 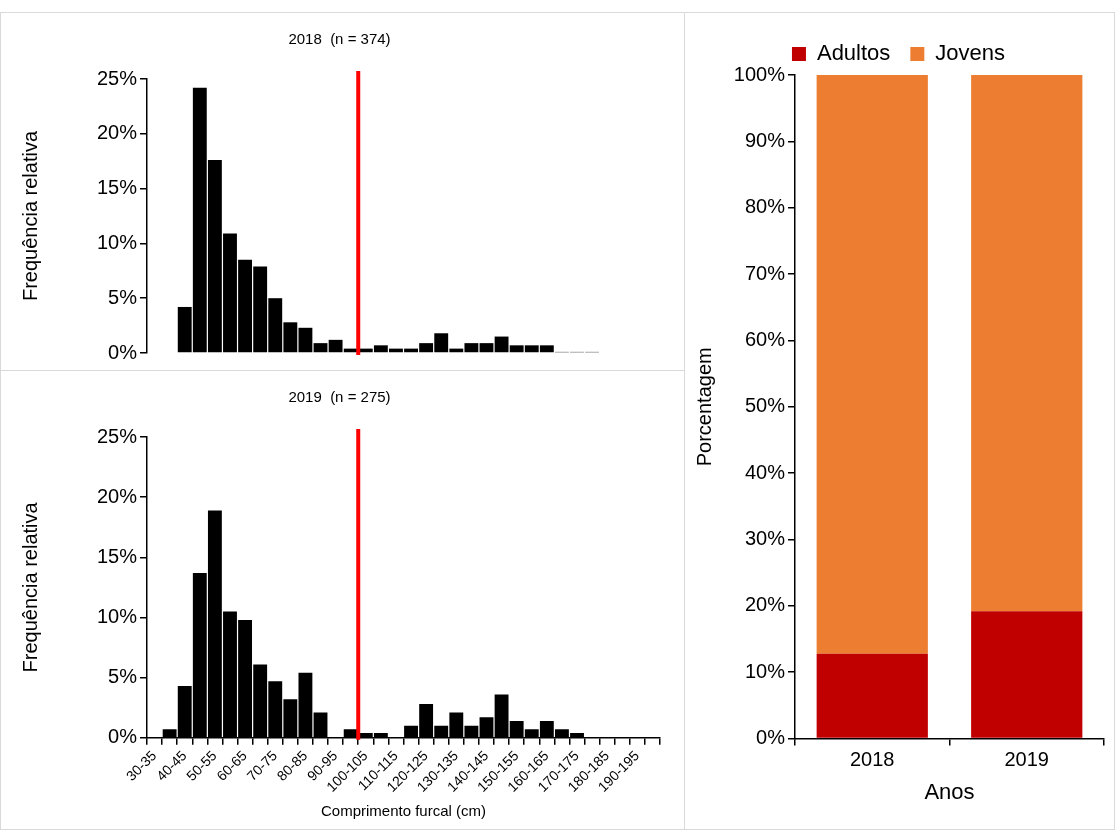 What do you see at coordinates (872, 759) in the screenshot?
I see `x-tick-label: 2018` at bounding box center [872, 759].